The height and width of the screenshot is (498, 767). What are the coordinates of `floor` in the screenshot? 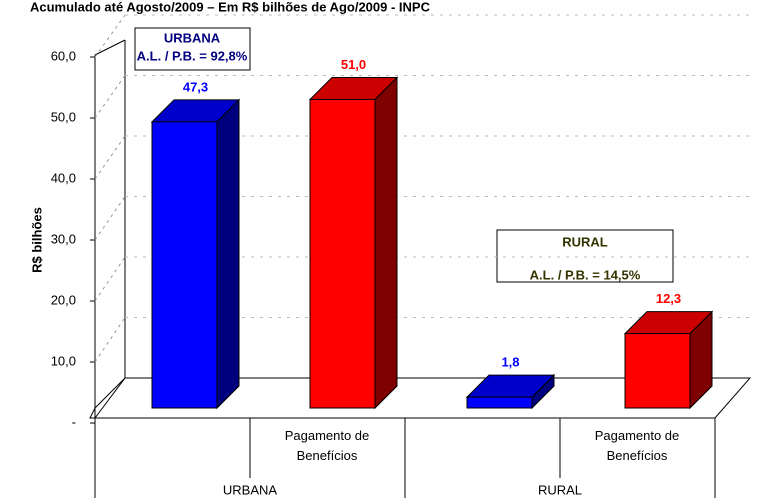 It's located at (420, 398).